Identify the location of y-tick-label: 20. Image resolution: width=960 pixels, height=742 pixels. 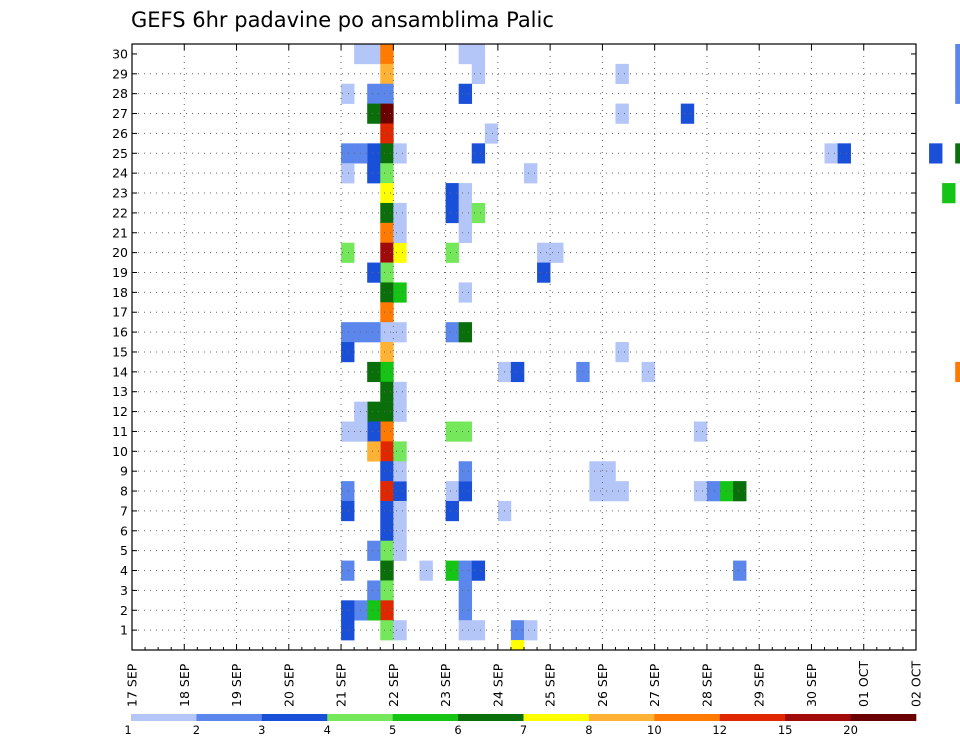
(120, 252).